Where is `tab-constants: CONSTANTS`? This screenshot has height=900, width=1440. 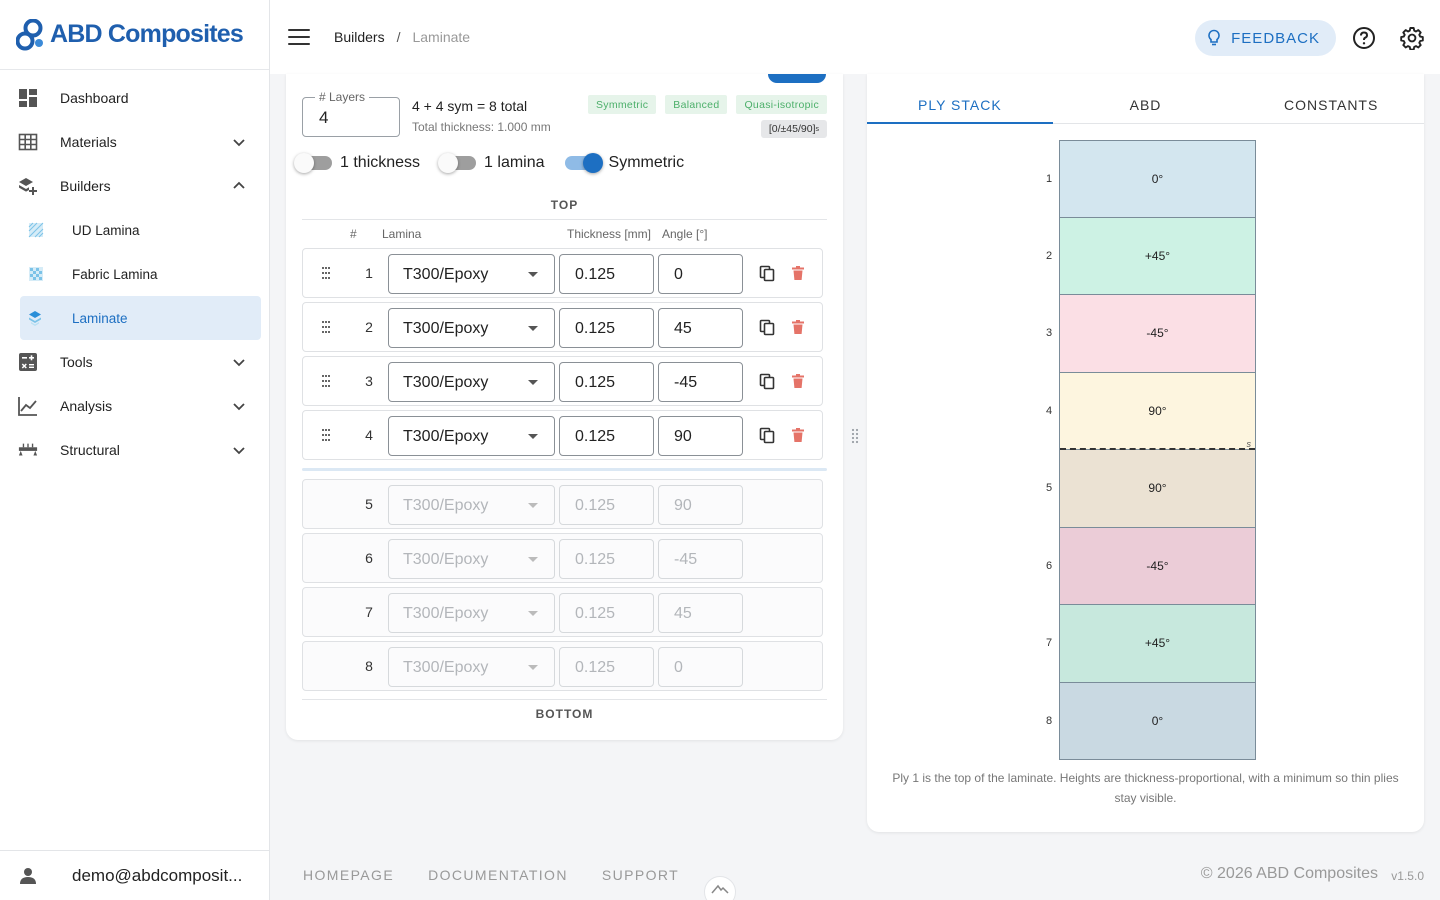 tab-constants: CONSTANTS is located at coordinates (1331, 105).